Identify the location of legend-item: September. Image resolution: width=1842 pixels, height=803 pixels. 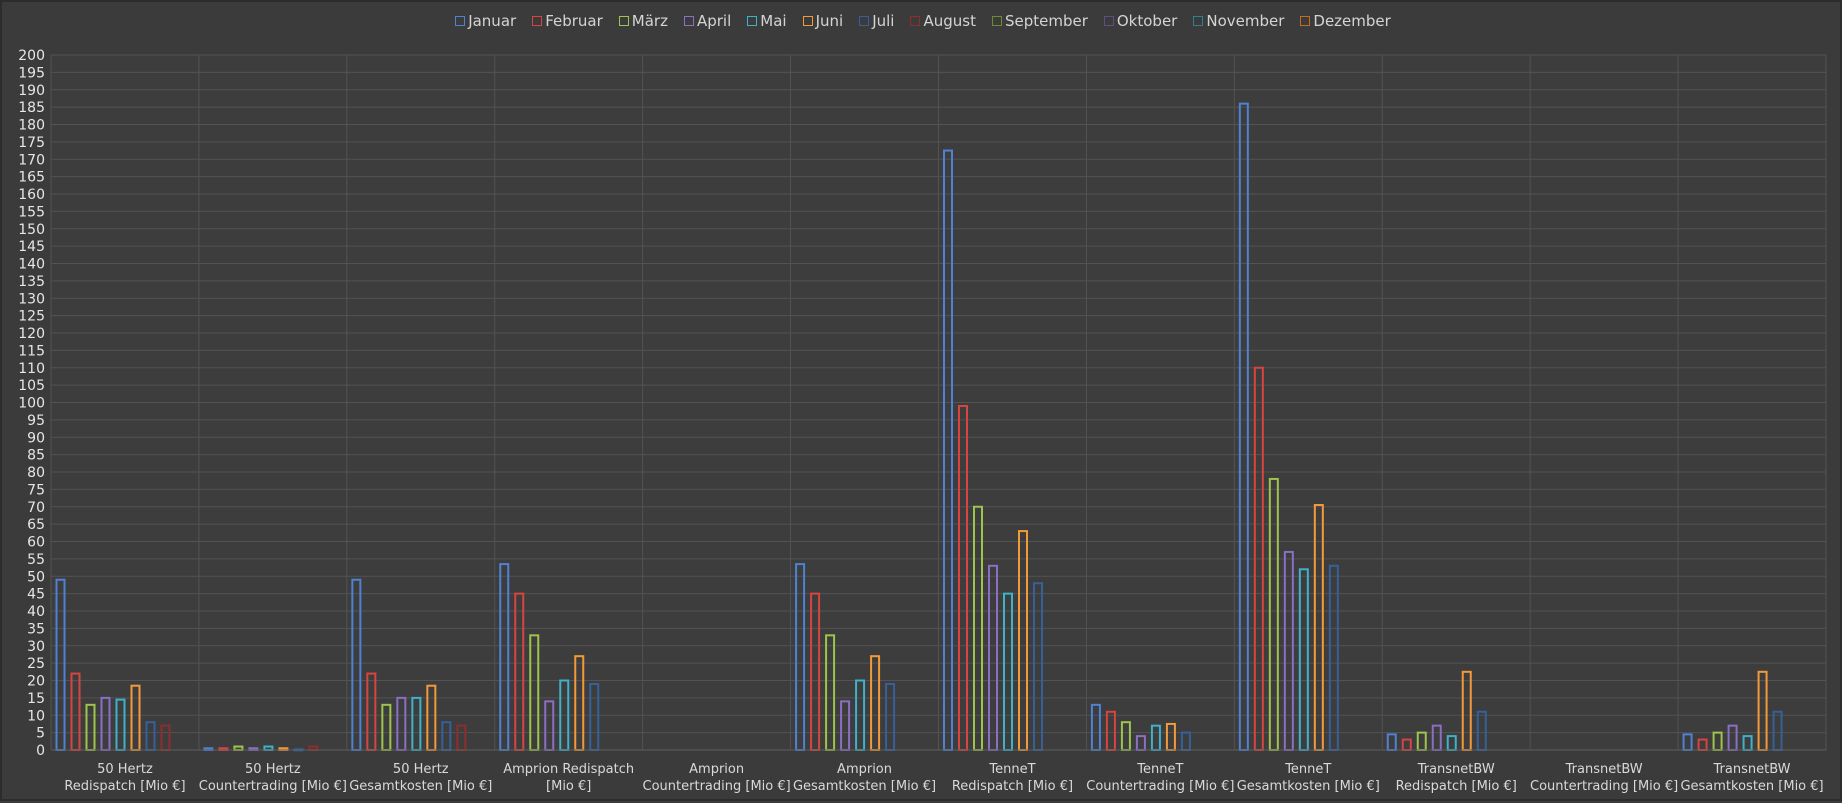
(1039, 21).